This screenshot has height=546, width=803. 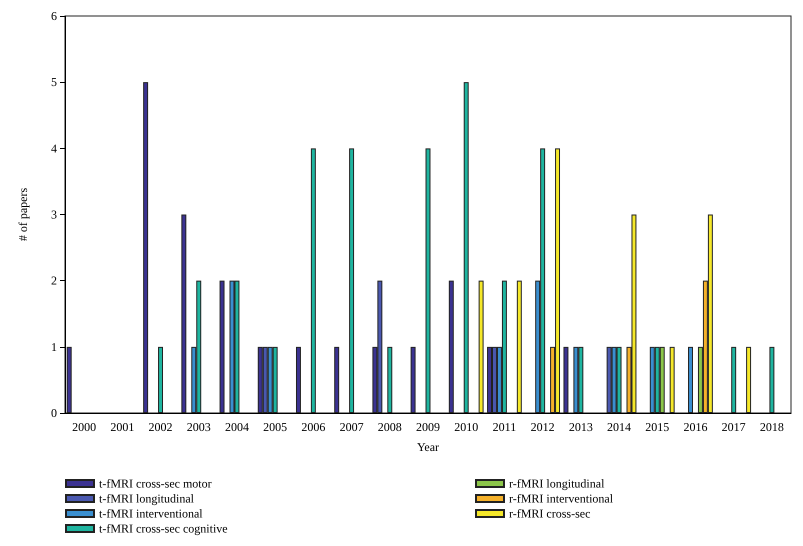 What do you see at coordinates (561, 499) in the screenshot?
I see `legend-label: r-fMRI interventional` at bounding box center [561, 499].